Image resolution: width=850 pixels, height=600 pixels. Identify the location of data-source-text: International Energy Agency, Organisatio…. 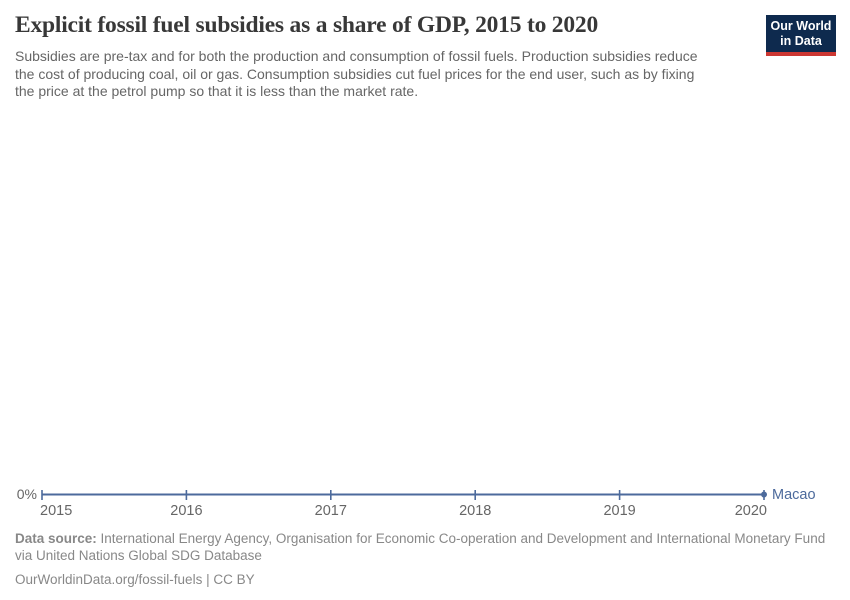
(420, 547).